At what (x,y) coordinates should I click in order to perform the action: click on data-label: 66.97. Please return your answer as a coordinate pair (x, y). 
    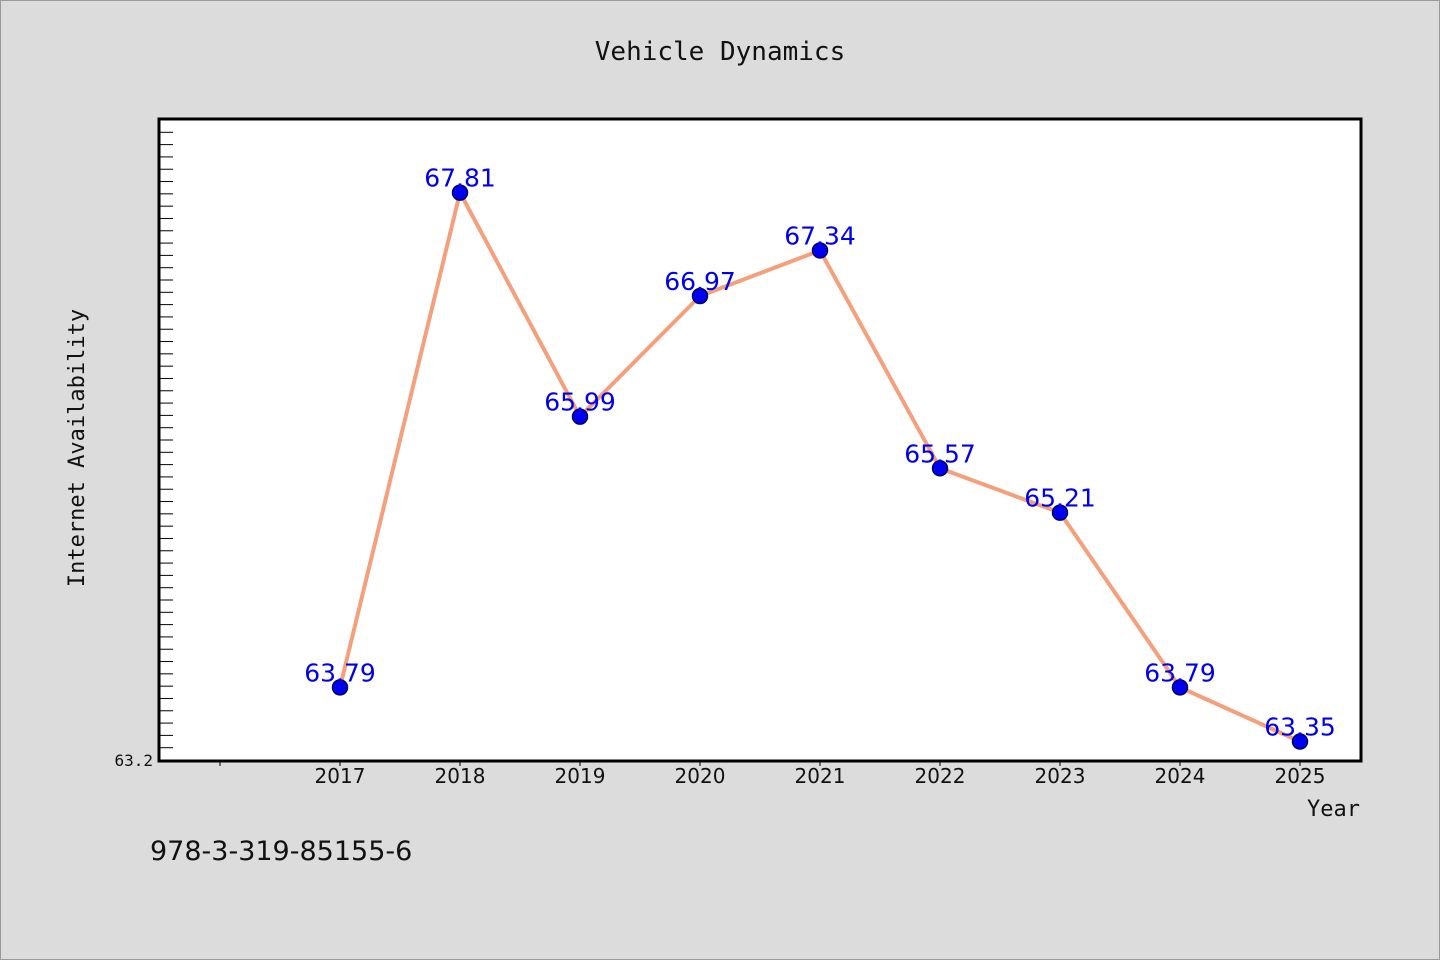
    Looking at the image, I should click on (700, 281).